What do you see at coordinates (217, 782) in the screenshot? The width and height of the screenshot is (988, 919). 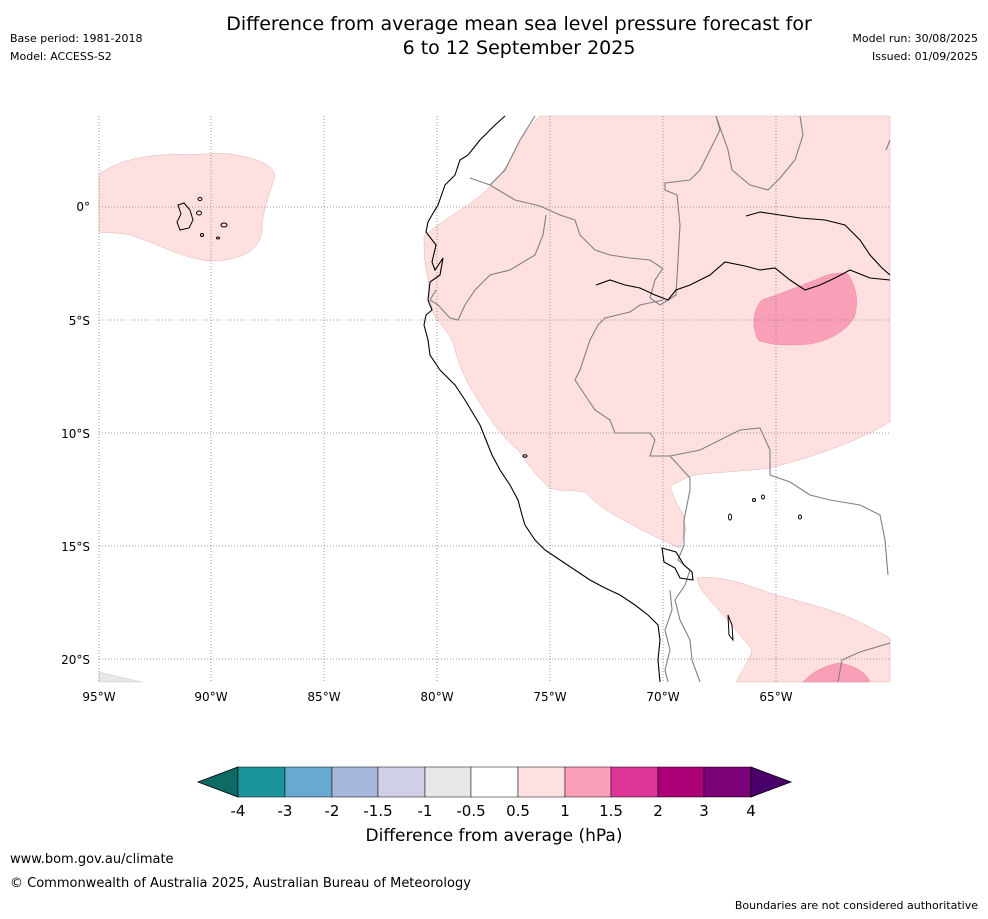 I see `colorbar-extend-low` at bounding box center [217, 782].